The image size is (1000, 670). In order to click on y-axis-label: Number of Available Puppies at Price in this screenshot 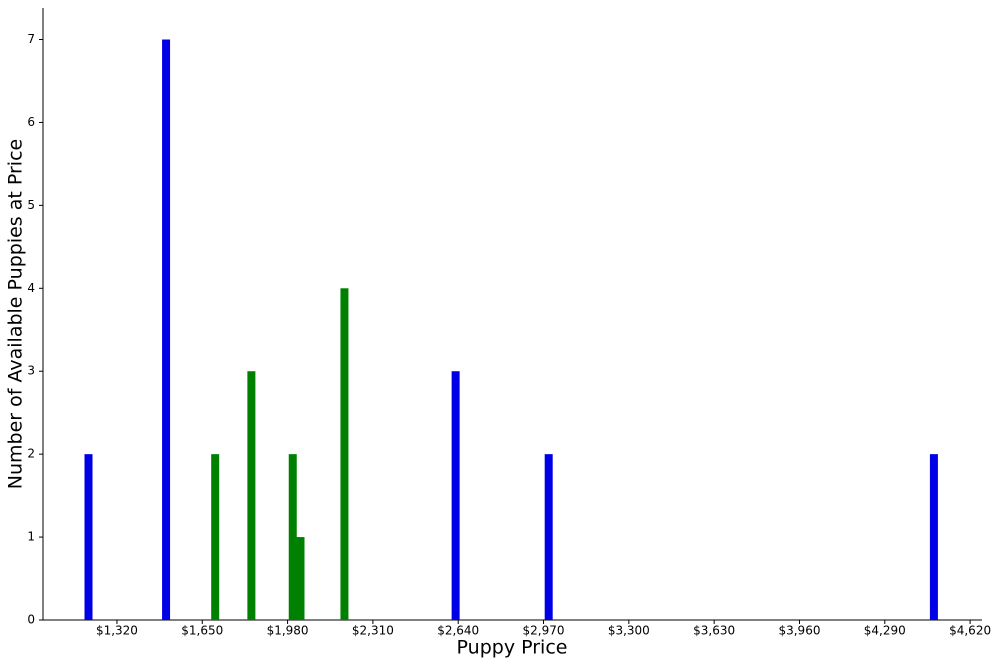, I will do `click(16, 314)`.